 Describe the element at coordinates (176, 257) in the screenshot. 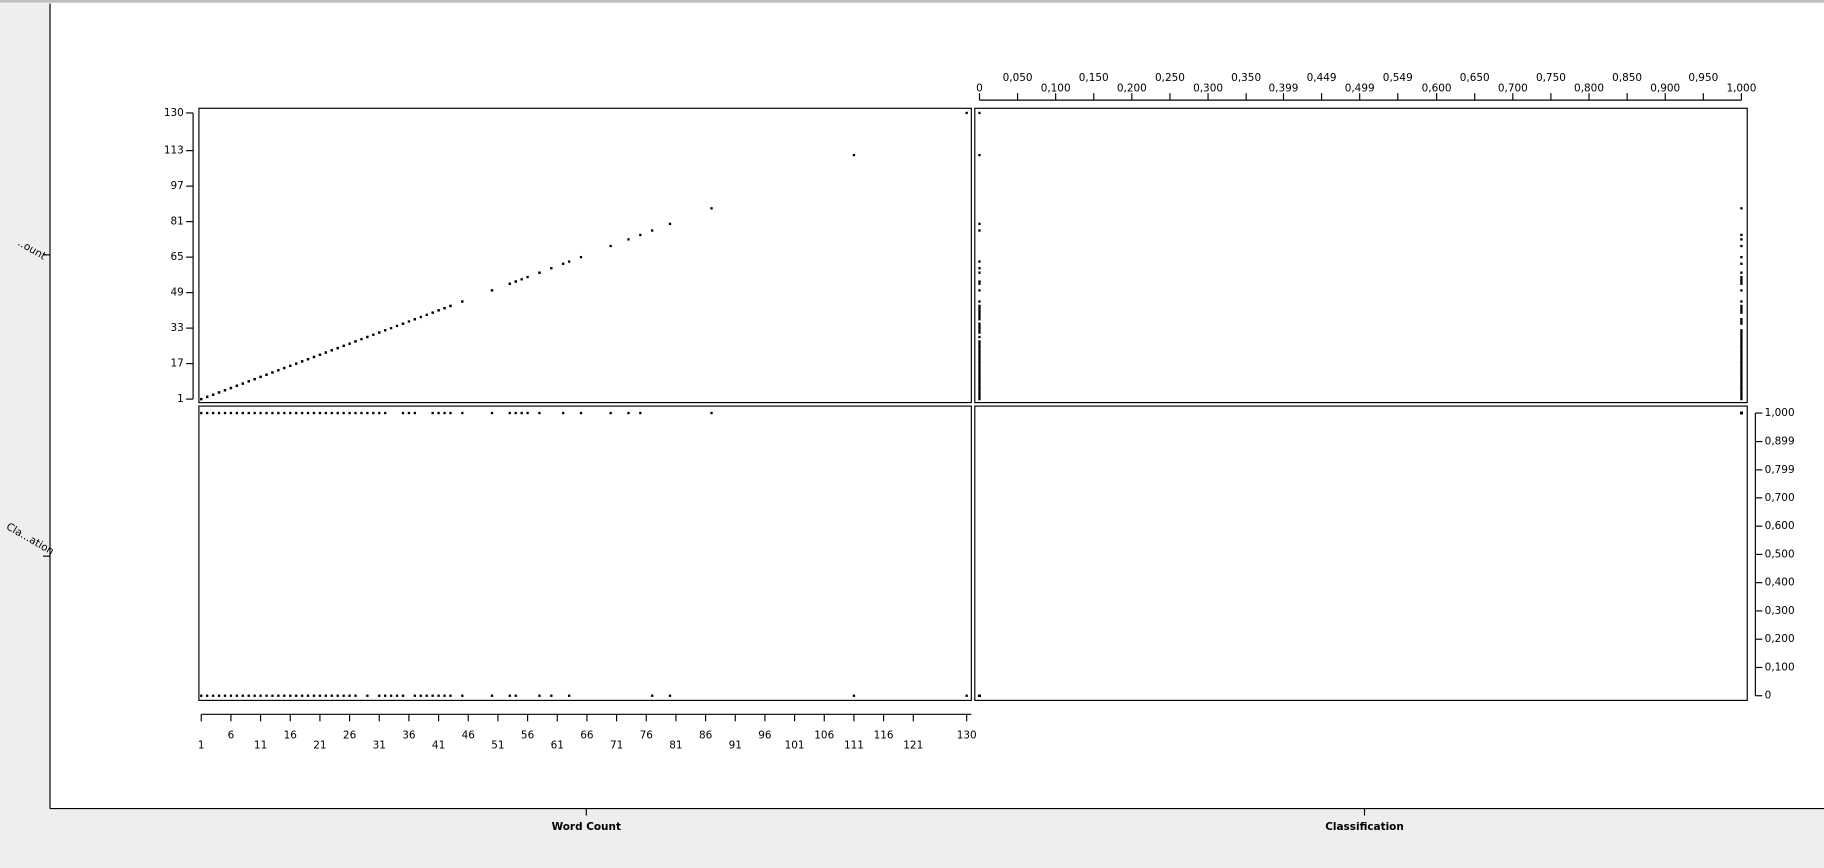

I see `y-tick-label: 65` at that location.